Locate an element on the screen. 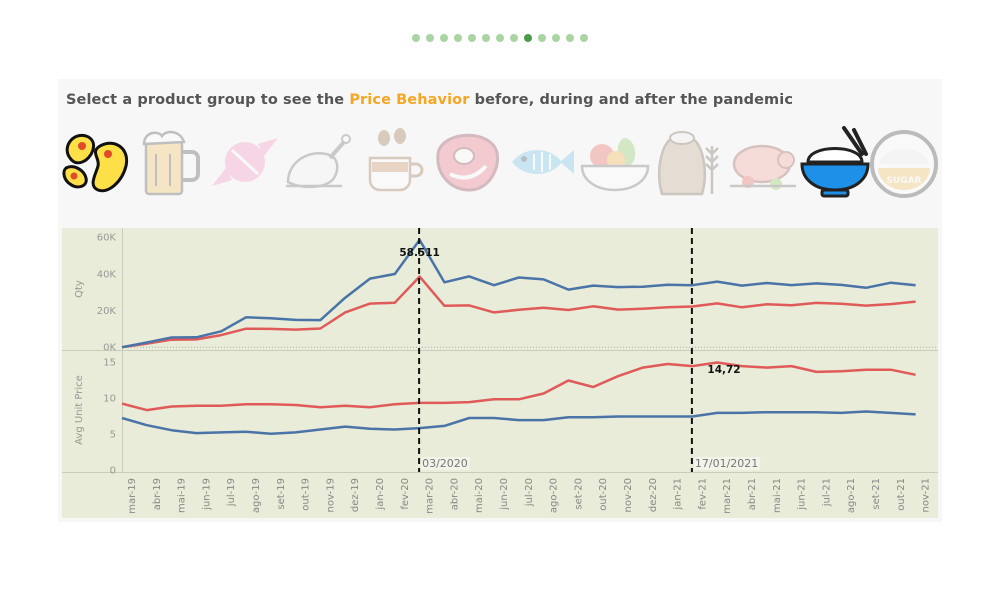  qty-tick-label: 60K is located at coordinates (107, 238).